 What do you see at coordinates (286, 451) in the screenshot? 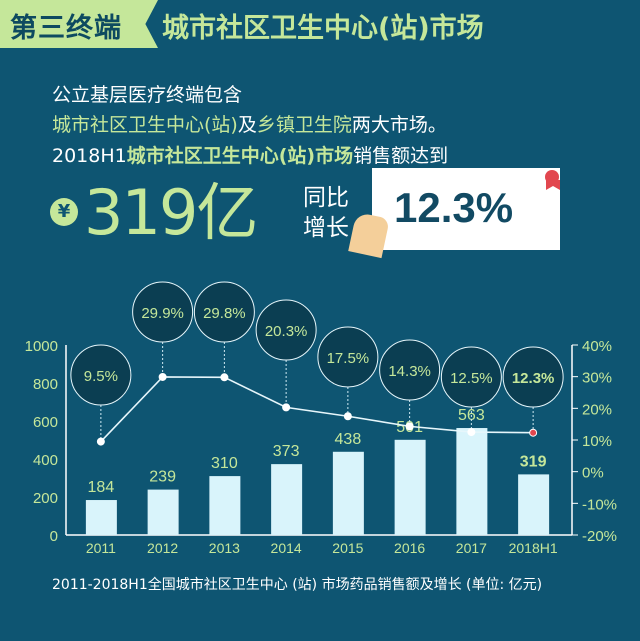
I see `bar-value-label: 373` at bounding box center [286, 451].